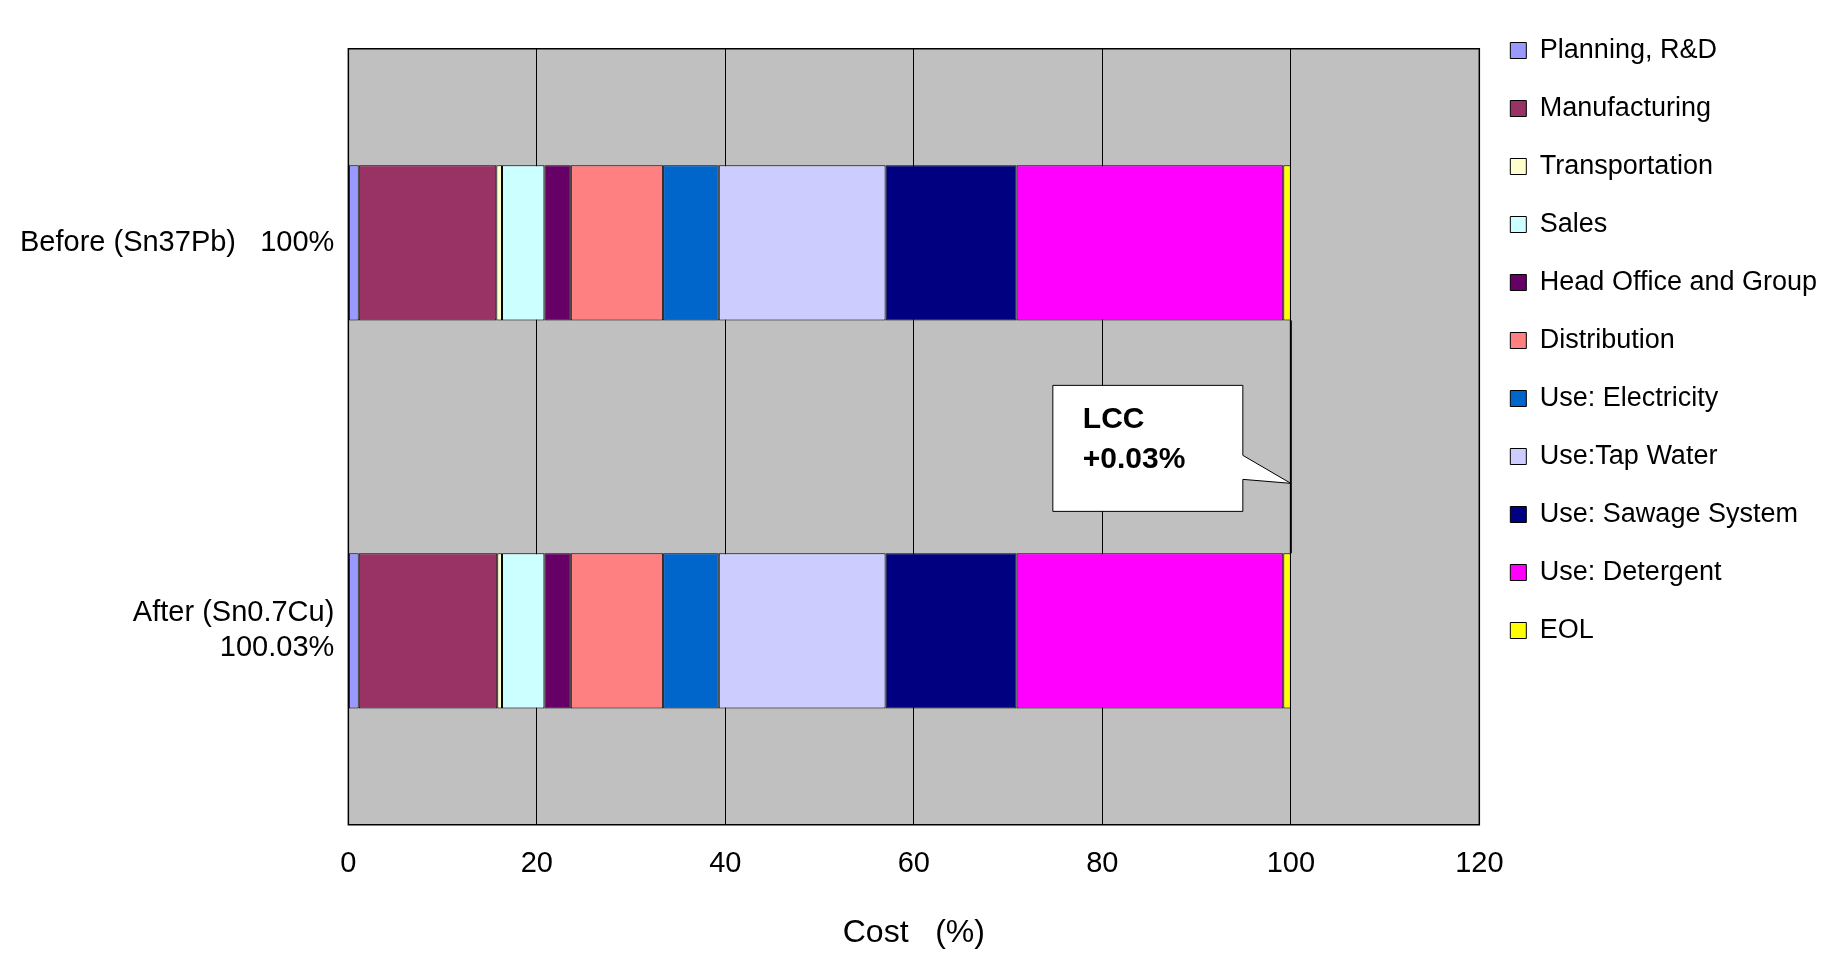 This screenshot has width=1837, height=962. What do you see at coordinates (1629, 396) in the screenshot?
I see `legend-label: Use: Electricity` at bounding box center [1629, 396].